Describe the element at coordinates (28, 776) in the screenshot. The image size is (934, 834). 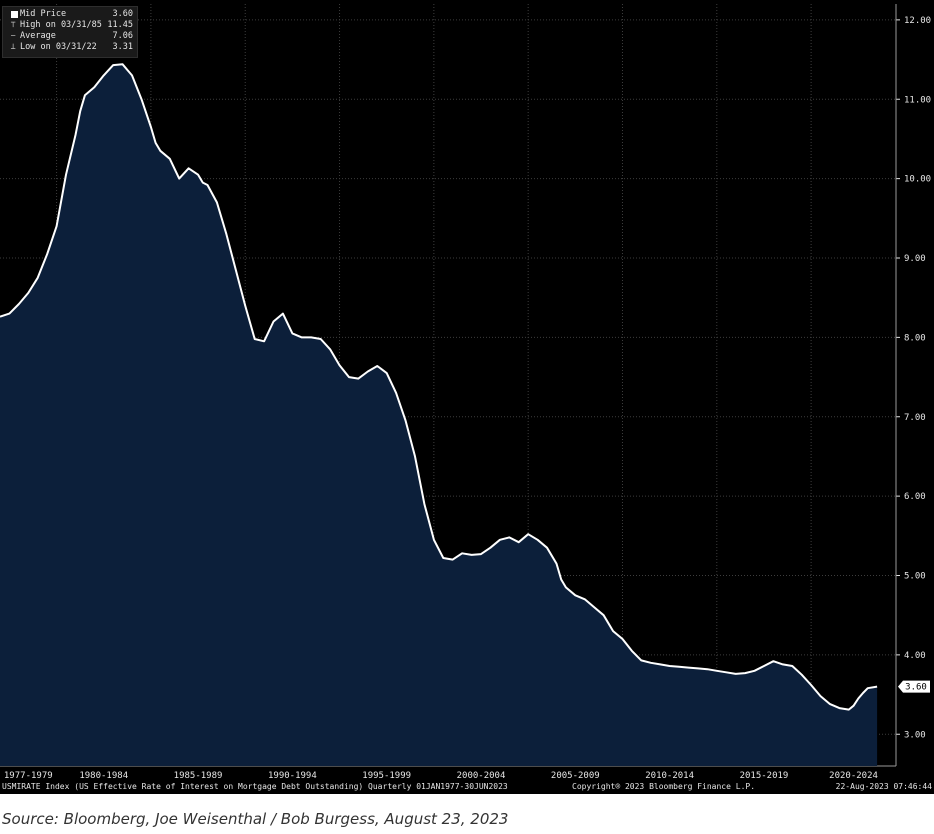
I see `x-tick-label: 1977-1979` at that location.